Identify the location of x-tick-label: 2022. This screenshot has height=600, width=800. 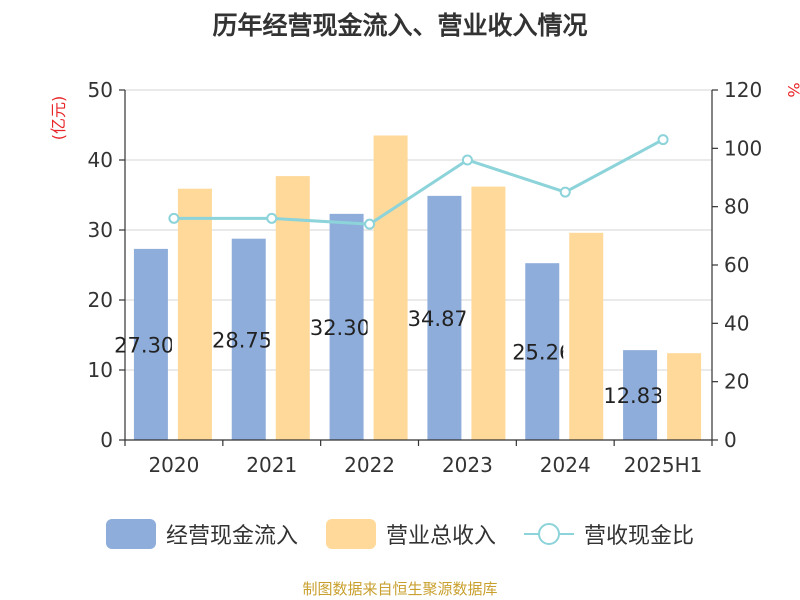
(369, 465).